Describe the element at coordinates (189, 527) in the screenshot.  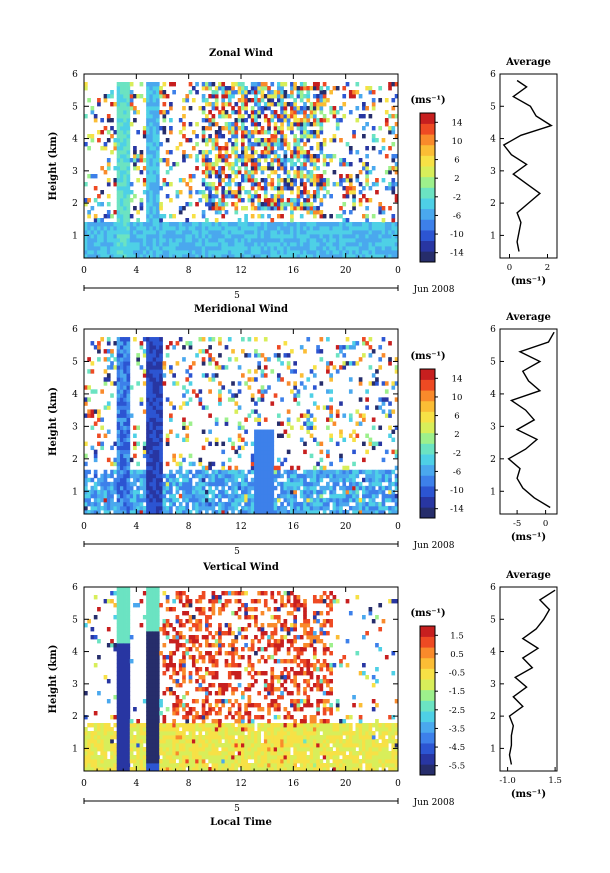
I see `x-tick-label: 8` at that location.